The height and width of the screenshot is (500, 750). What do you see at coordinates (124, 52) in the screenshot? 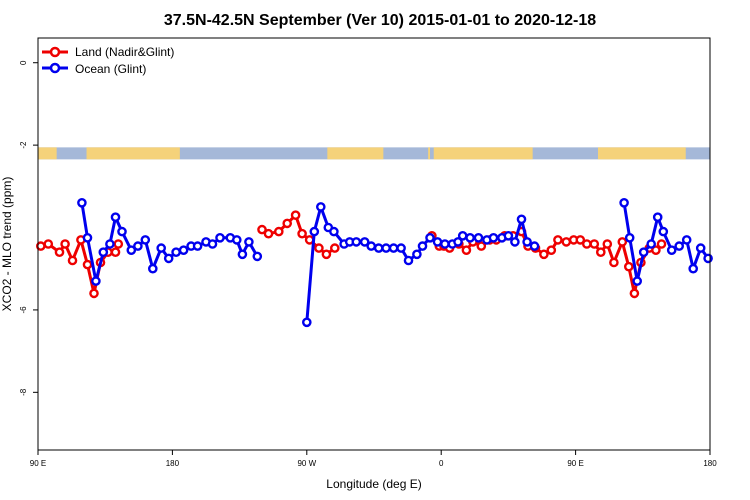
I see `legend-label-land: Land (Nadir&Glint)` at bounding box center [124, 52].